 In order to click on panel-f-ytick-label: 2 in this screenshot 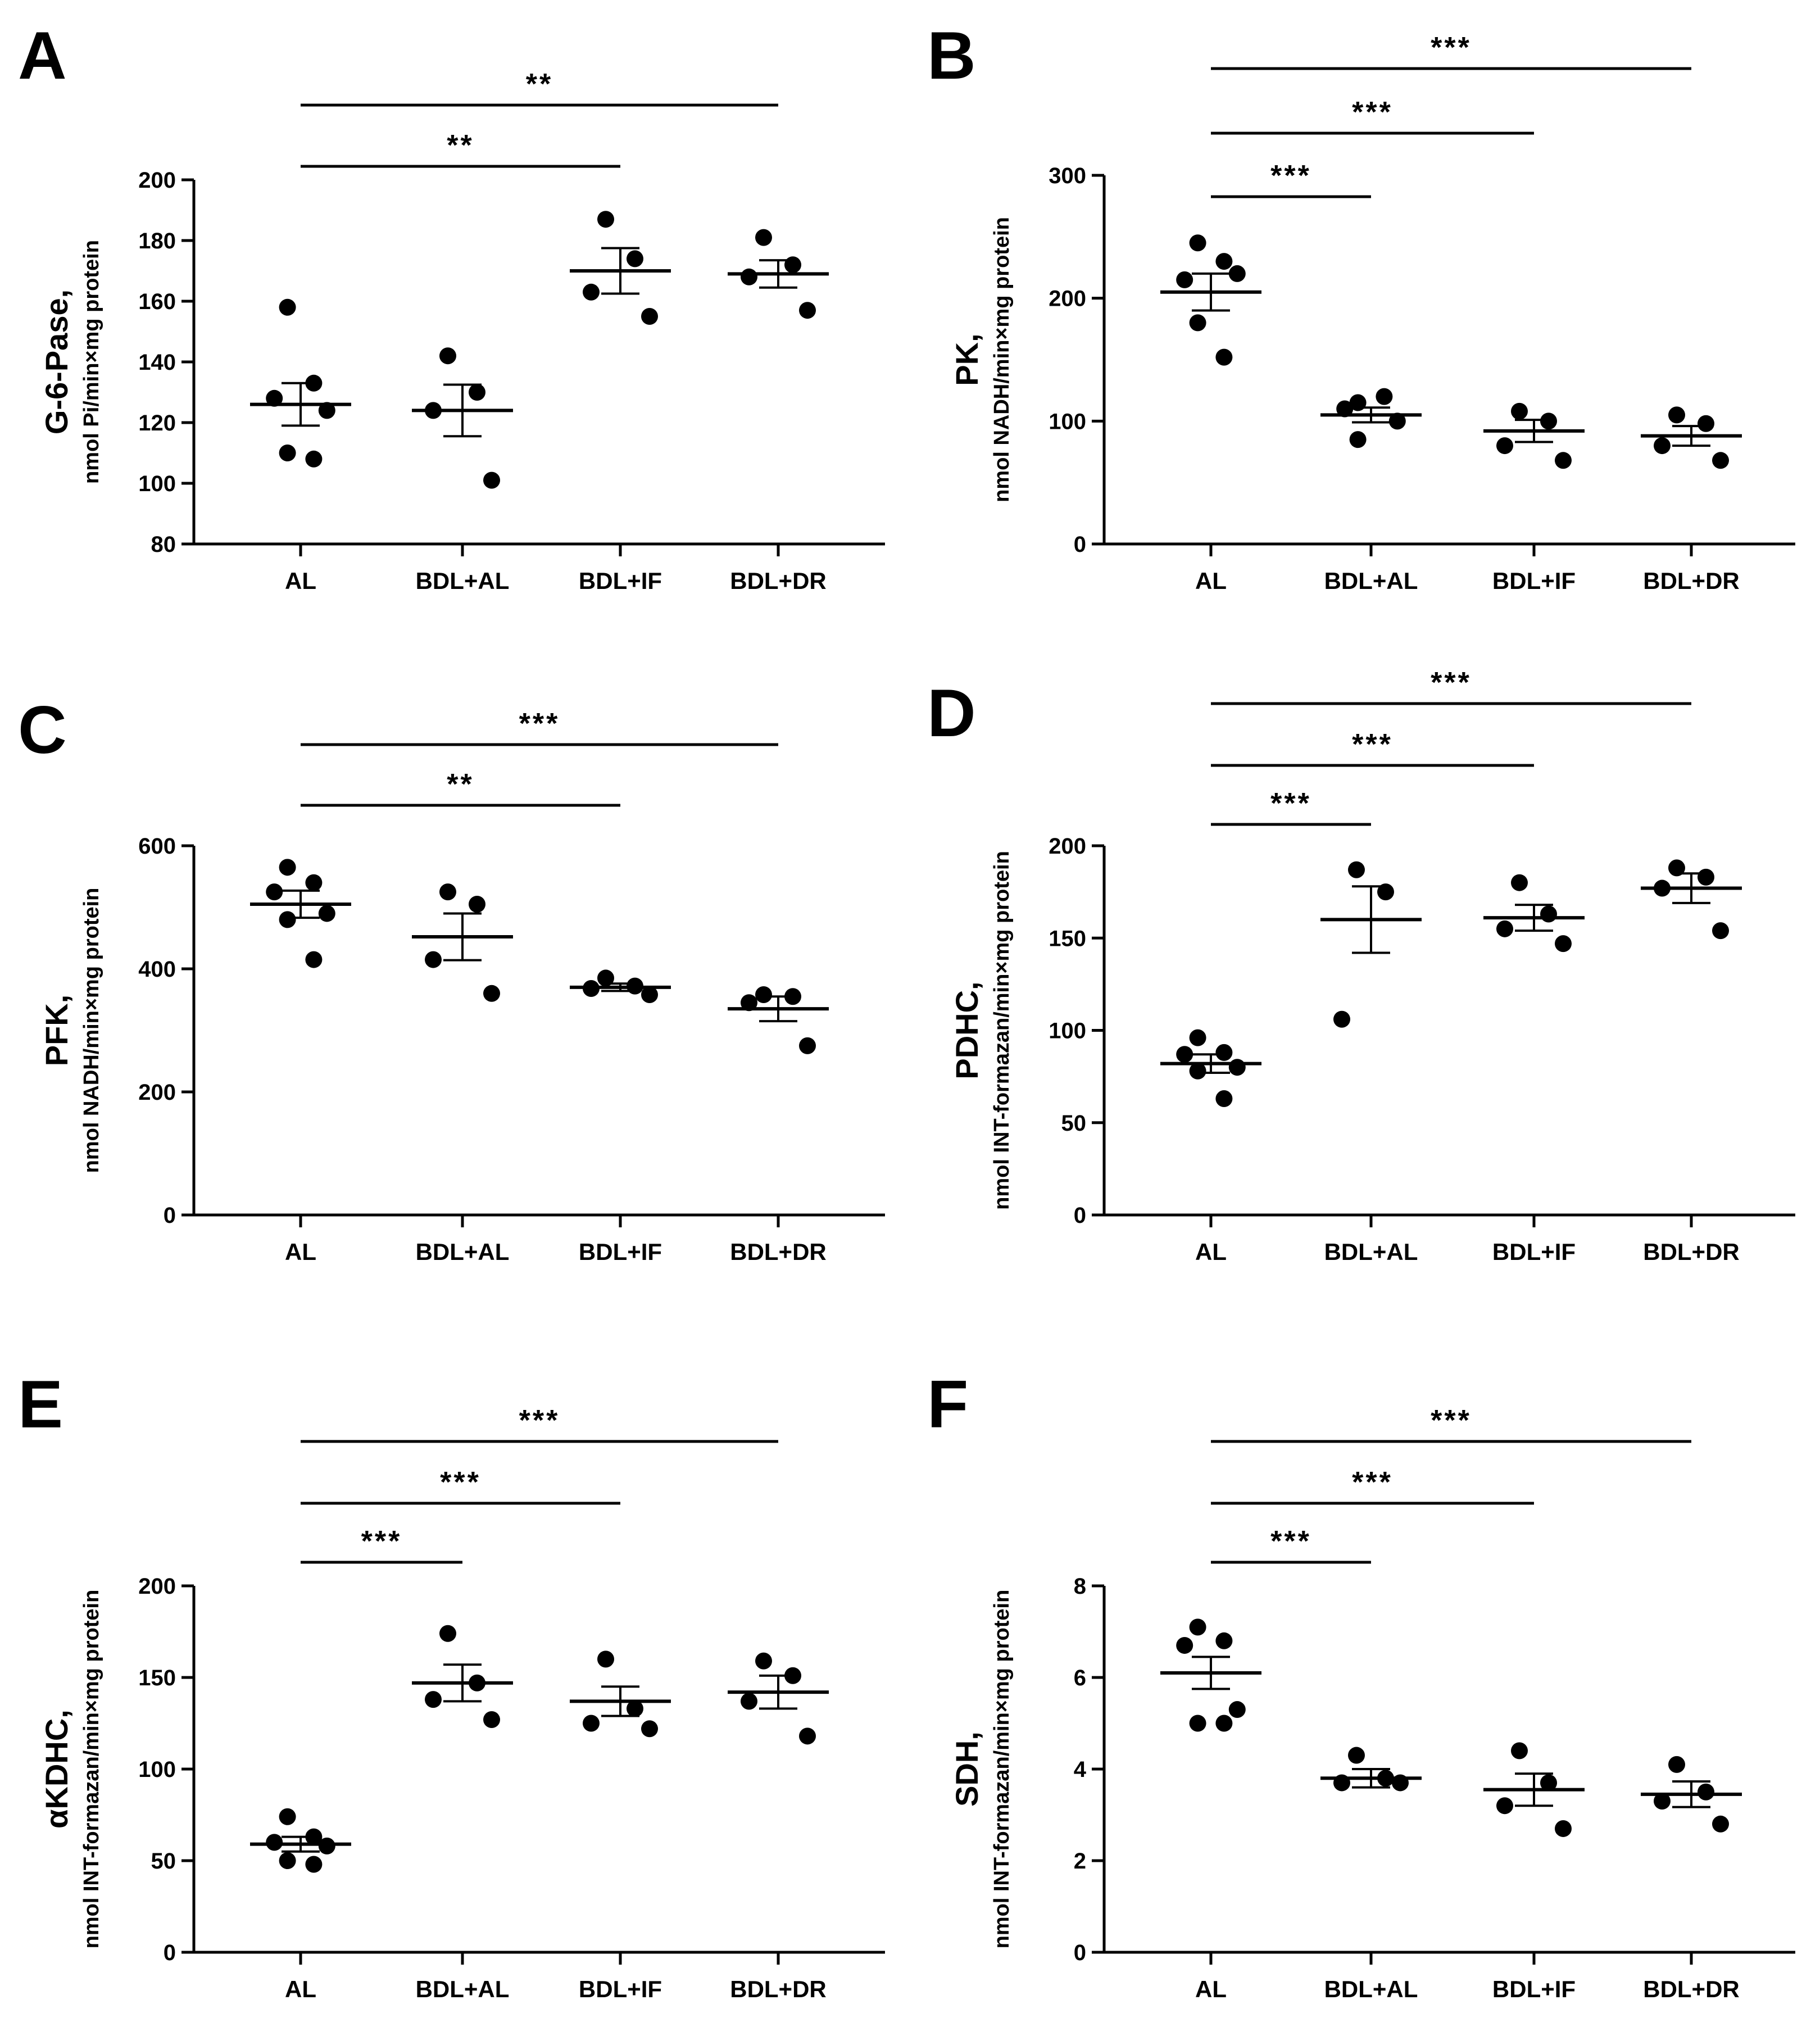, I will do `click(1080, 1862)`.